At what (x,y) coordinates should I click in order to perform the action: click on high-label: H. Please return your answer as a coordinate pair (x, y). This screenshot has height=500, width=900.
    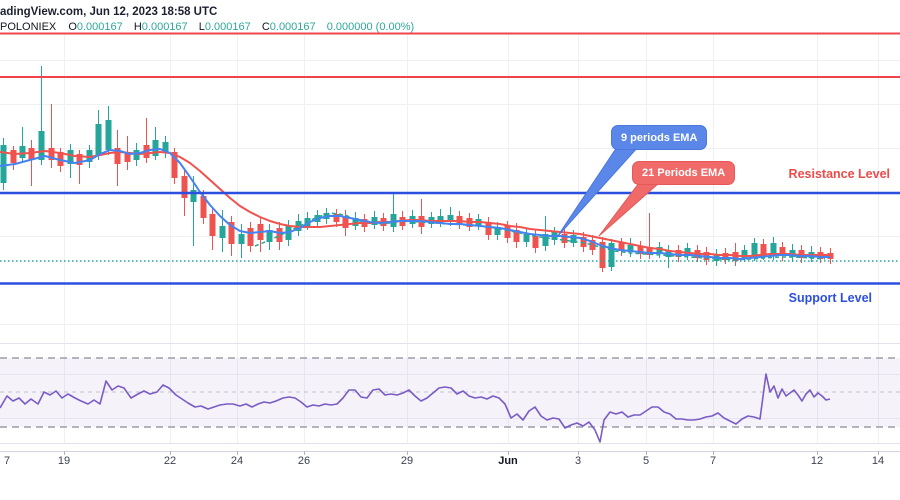
    Looking at the image, I should click on (137, 27).